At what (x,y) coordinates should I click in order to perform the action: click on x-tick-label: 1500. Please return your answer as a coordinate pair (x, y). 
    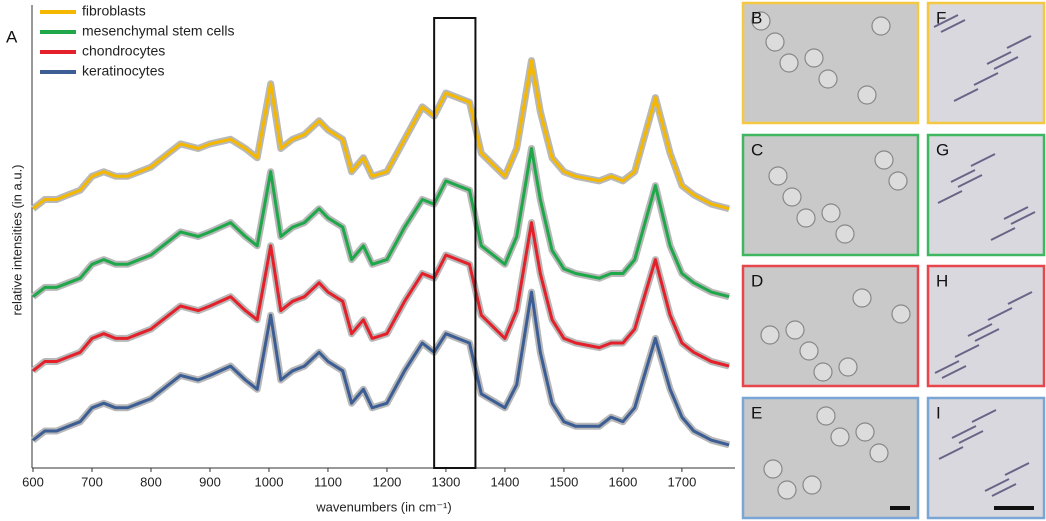
    Looking at the image, I should click on (563, 481).